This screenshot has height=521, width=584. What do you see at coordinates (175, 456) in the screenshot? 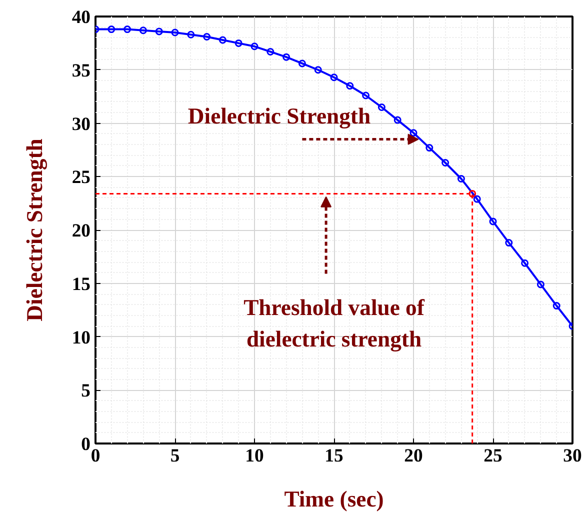
I see `x-tick-label: 5` at bounding box center [175, 456].